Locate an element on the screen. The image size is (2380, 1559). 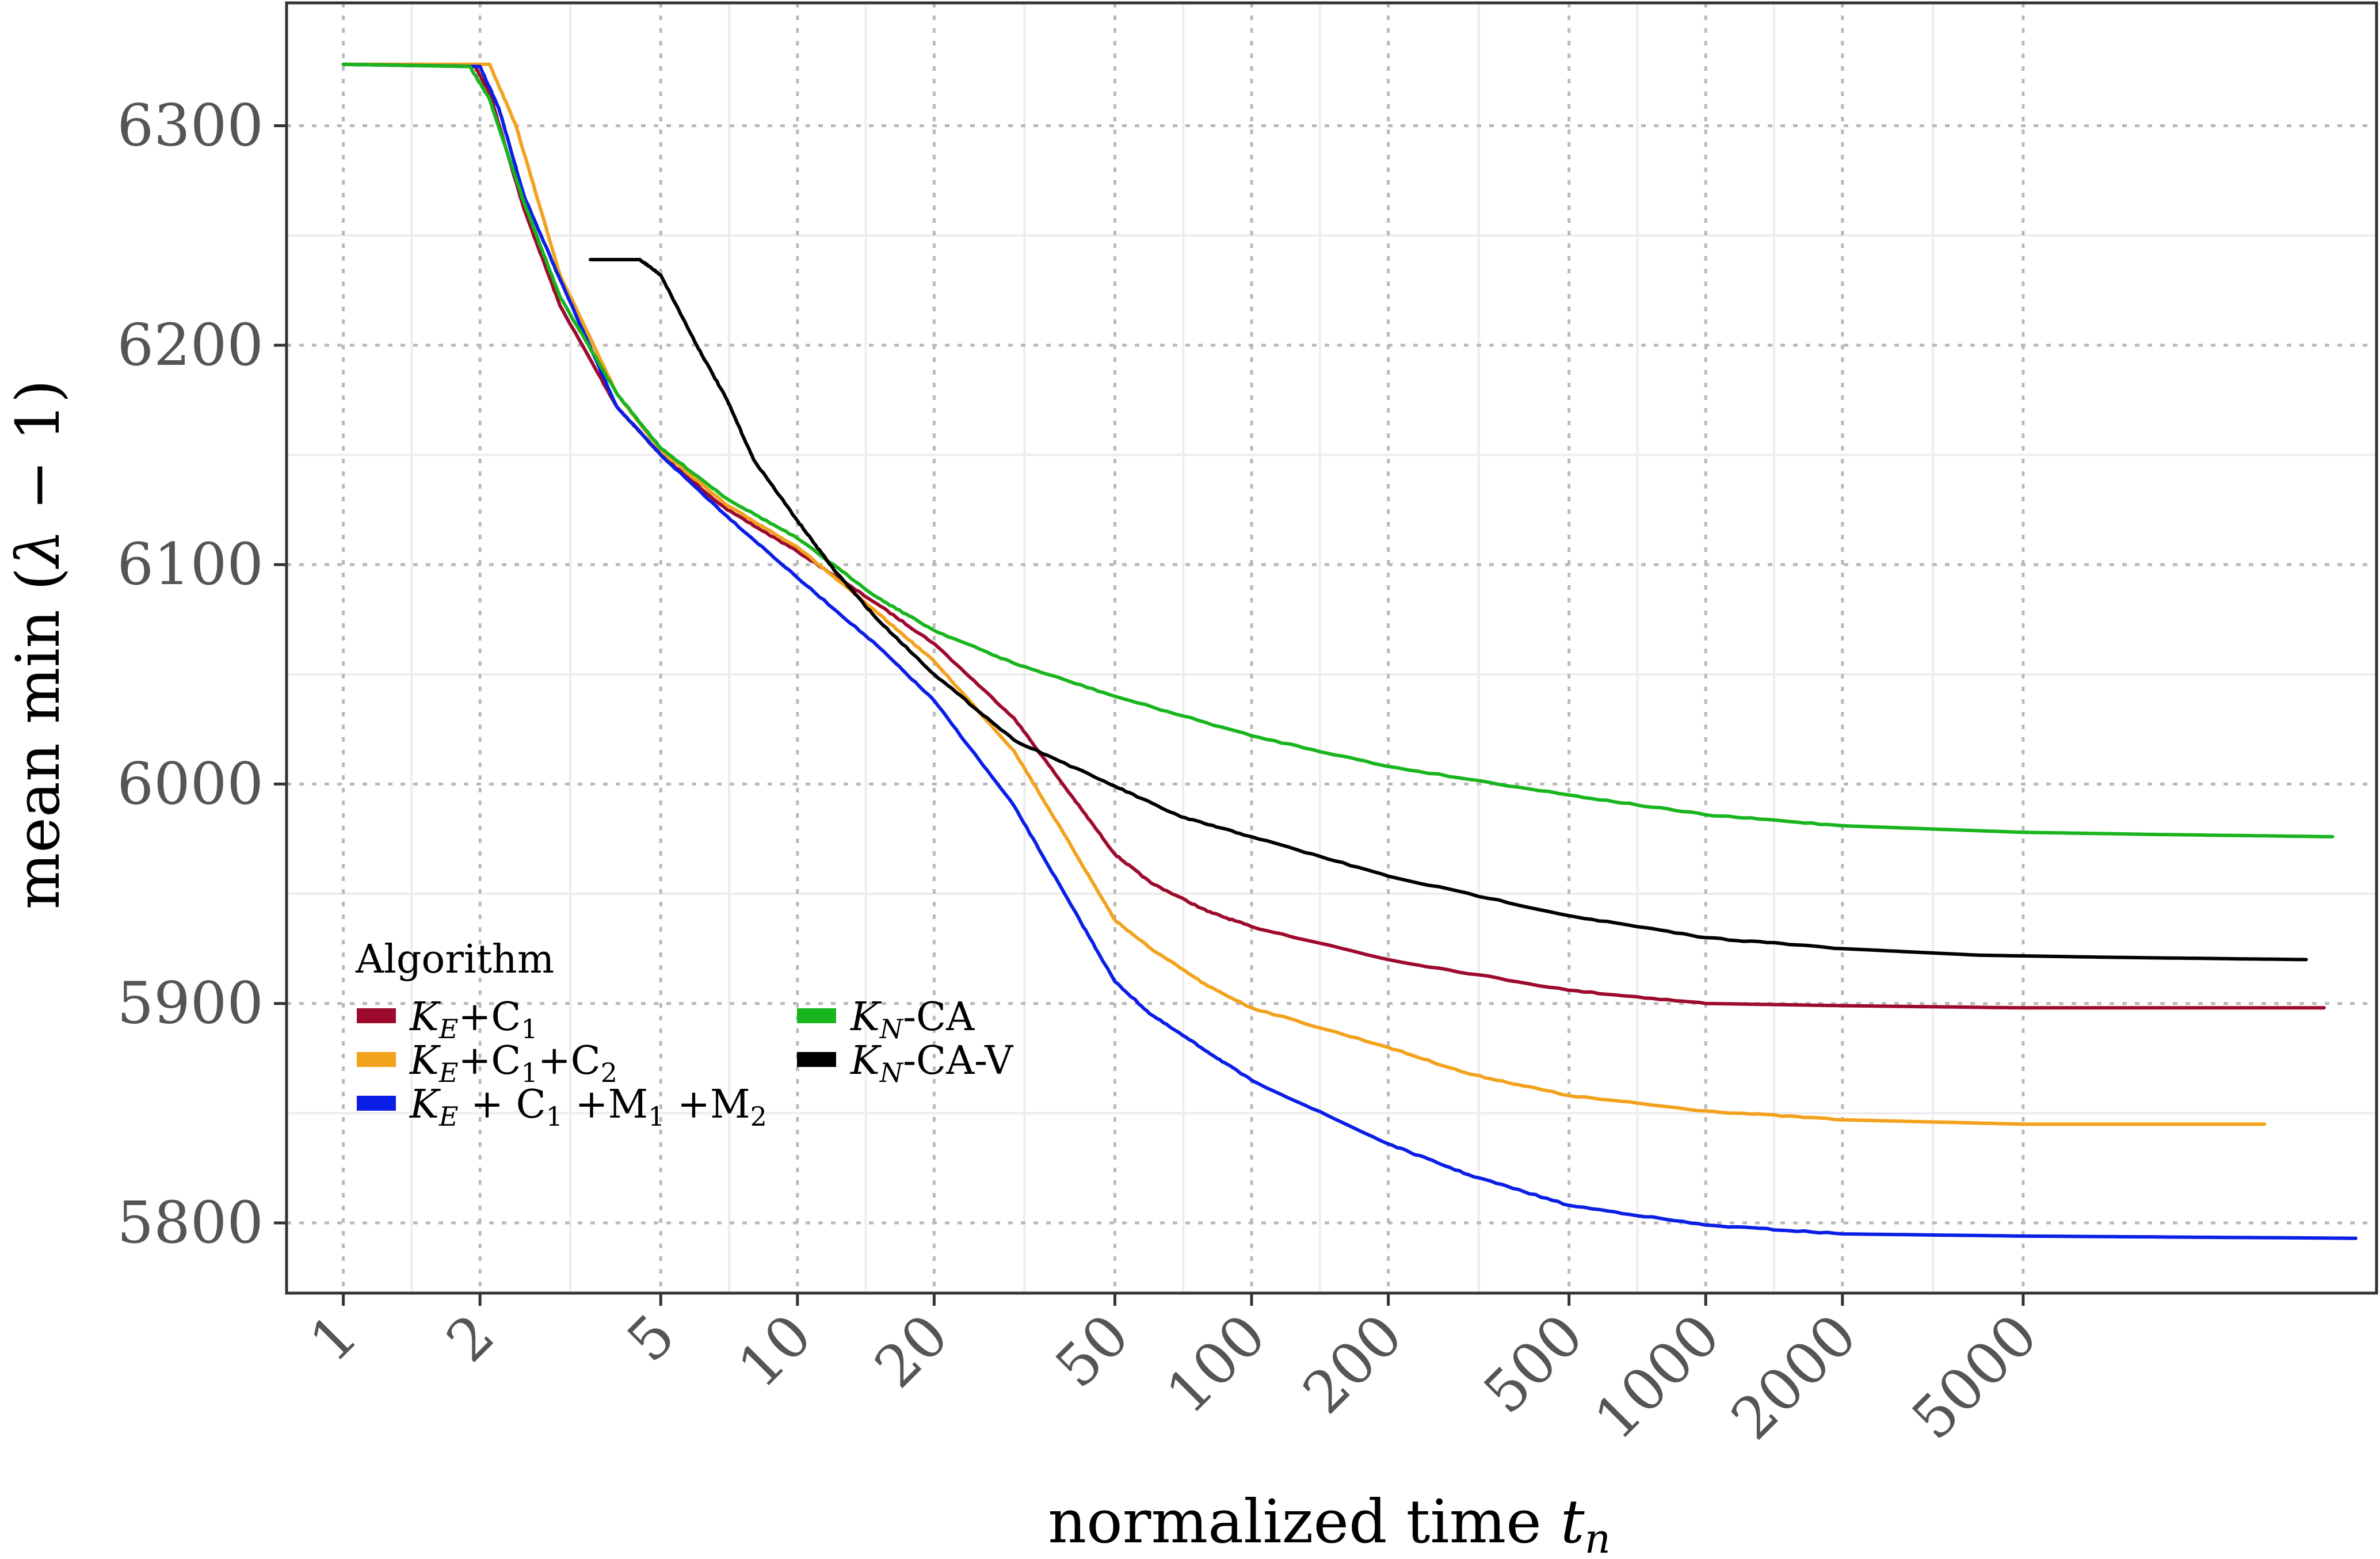
y-tick-label: 5800 is located at coordinates (190, 1222).